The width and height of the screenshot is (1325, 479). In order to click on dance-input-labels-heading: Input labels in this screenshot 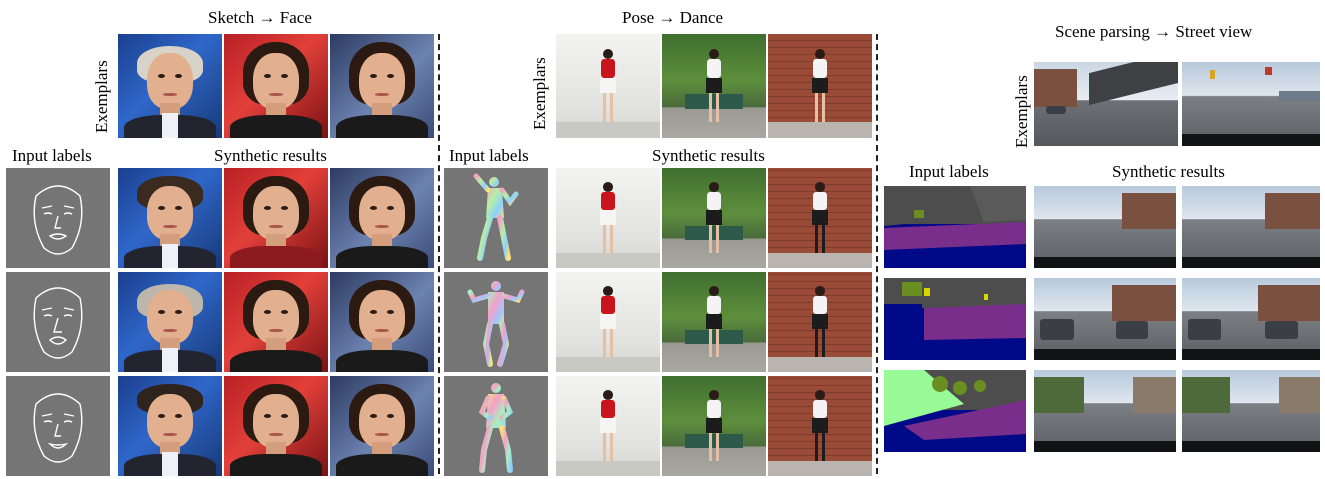, I will do `click(489, 155)`.